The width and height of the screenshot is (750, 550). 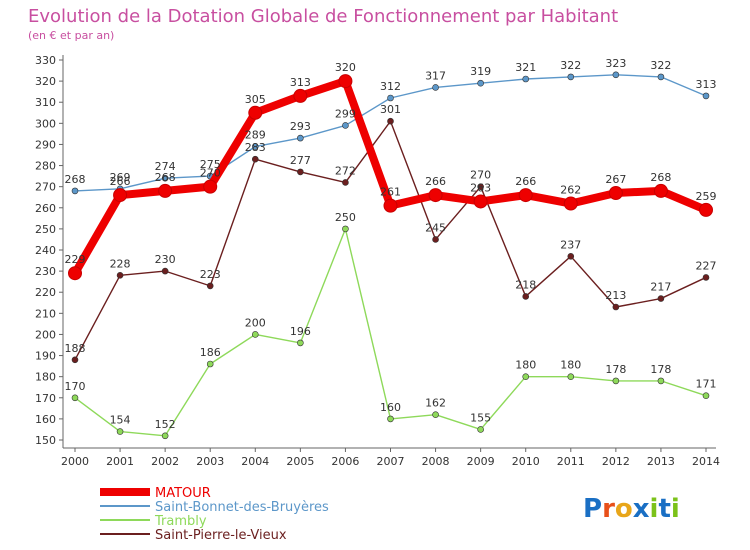 What do you see at coordinates (435, 403) in the screenshot?
I see `data-label: 162` at bounding box center [435, 403].